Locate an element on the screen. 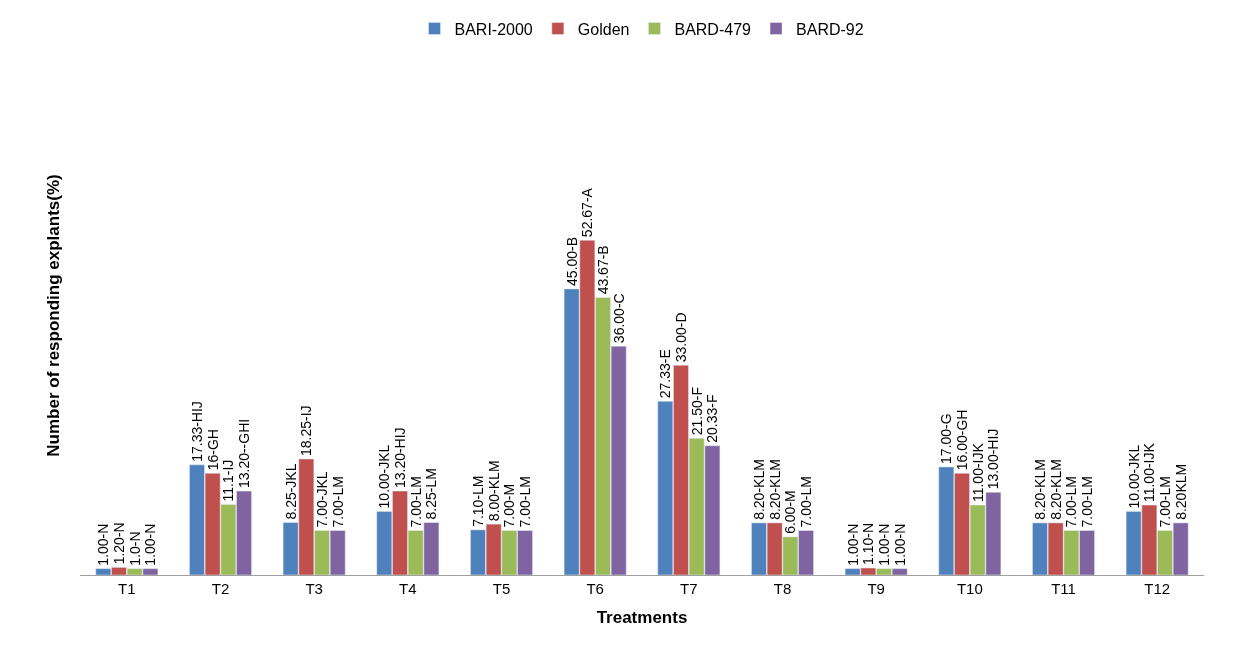 The image size is (1244, 655). y-axis-title: Number of responding explants(%) is located at coordinates (53, 315).